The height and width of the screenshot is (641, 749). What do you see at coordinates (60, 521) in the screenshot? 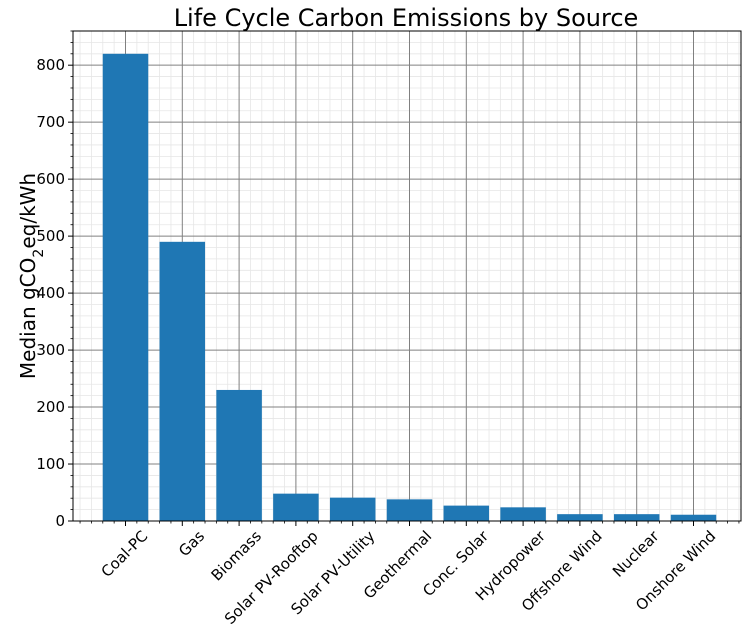
I see `y-tick-label: 0` at bounding box center [60, 521].